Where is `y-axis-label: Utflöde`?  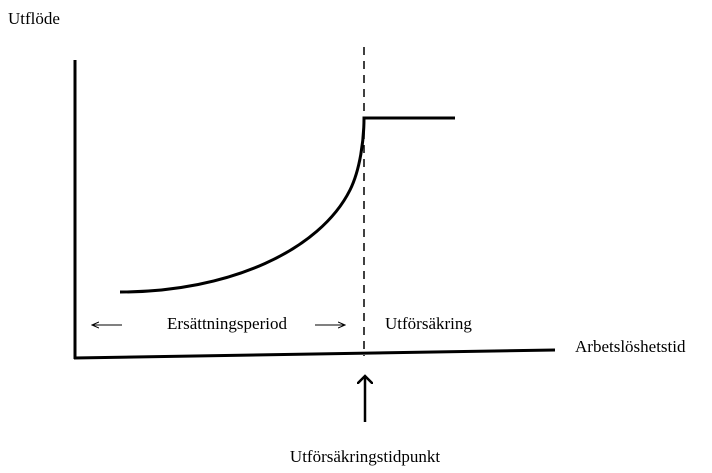
y-axis-label: Utflöde is located at coordinates (34, 18).